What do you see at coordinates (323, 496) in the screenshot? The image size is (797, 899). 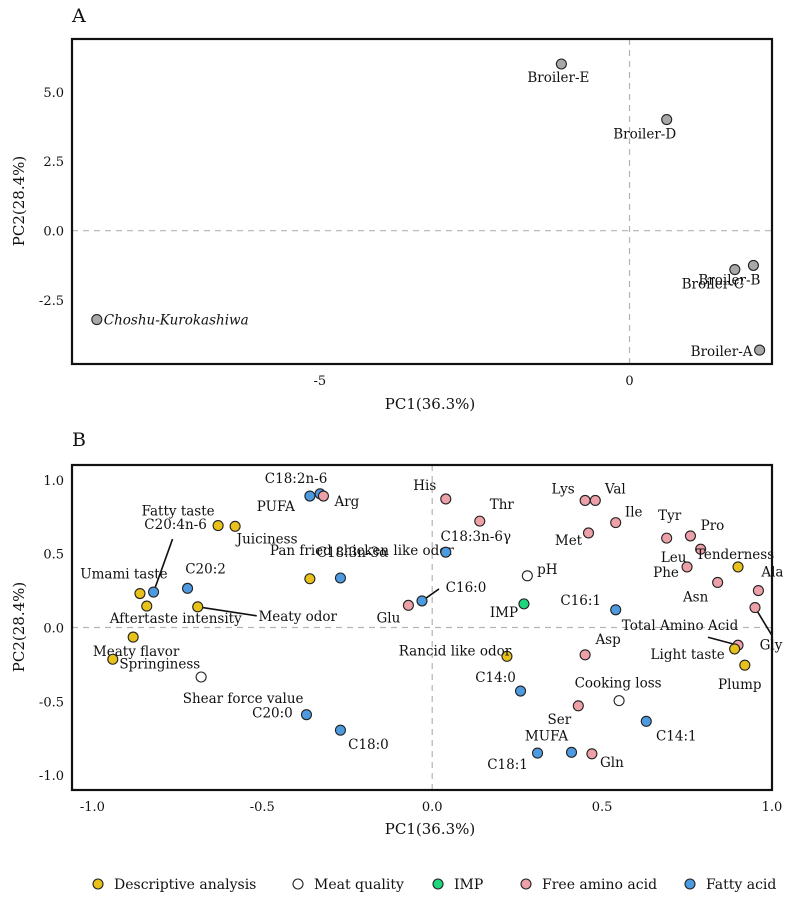 I see `point-arg` at bounding box center [323, 496].